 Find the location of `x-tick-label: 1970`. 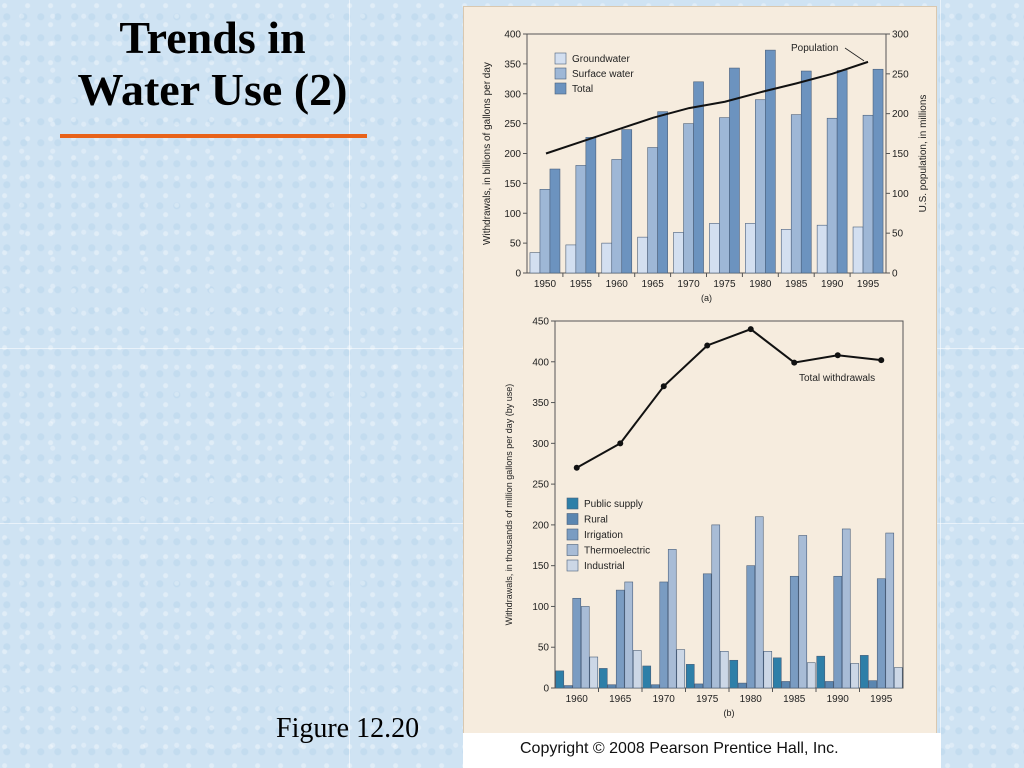

x-tick-label: 1970 is located at coordinates (688, 284).